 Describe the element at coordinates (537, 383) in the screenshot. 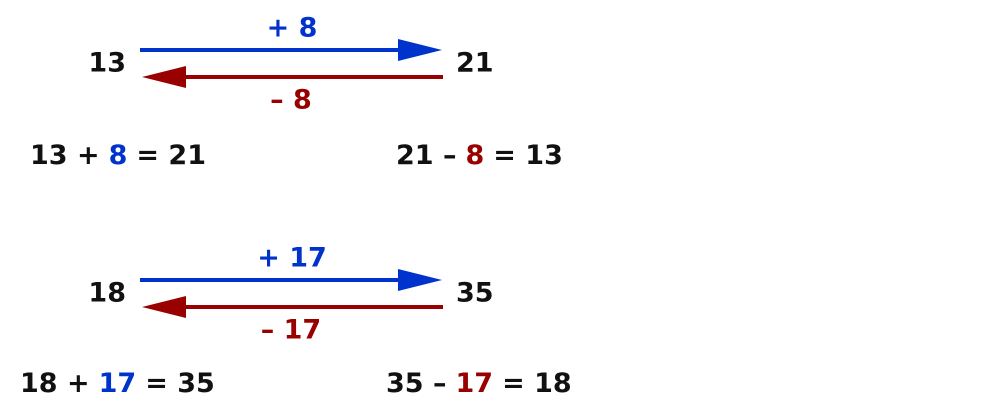

I see `equation-right: = 18` at that location.